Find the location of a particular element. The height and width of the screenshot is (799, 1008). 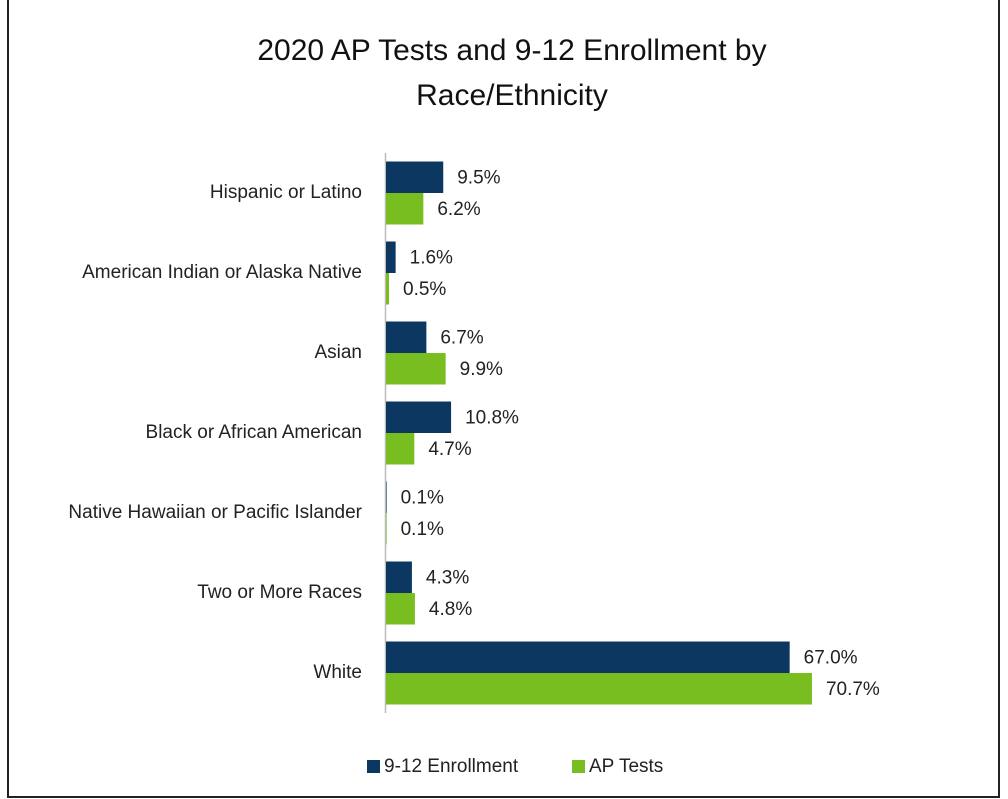

legend-label: AP Tests is located at coordinates (626, 766).